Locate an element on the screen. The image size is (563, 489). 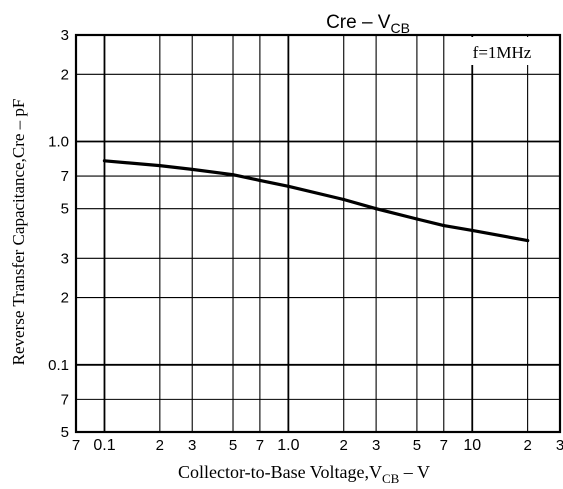
x-tick-label: 1.0 is located at coordinates (288, 445).